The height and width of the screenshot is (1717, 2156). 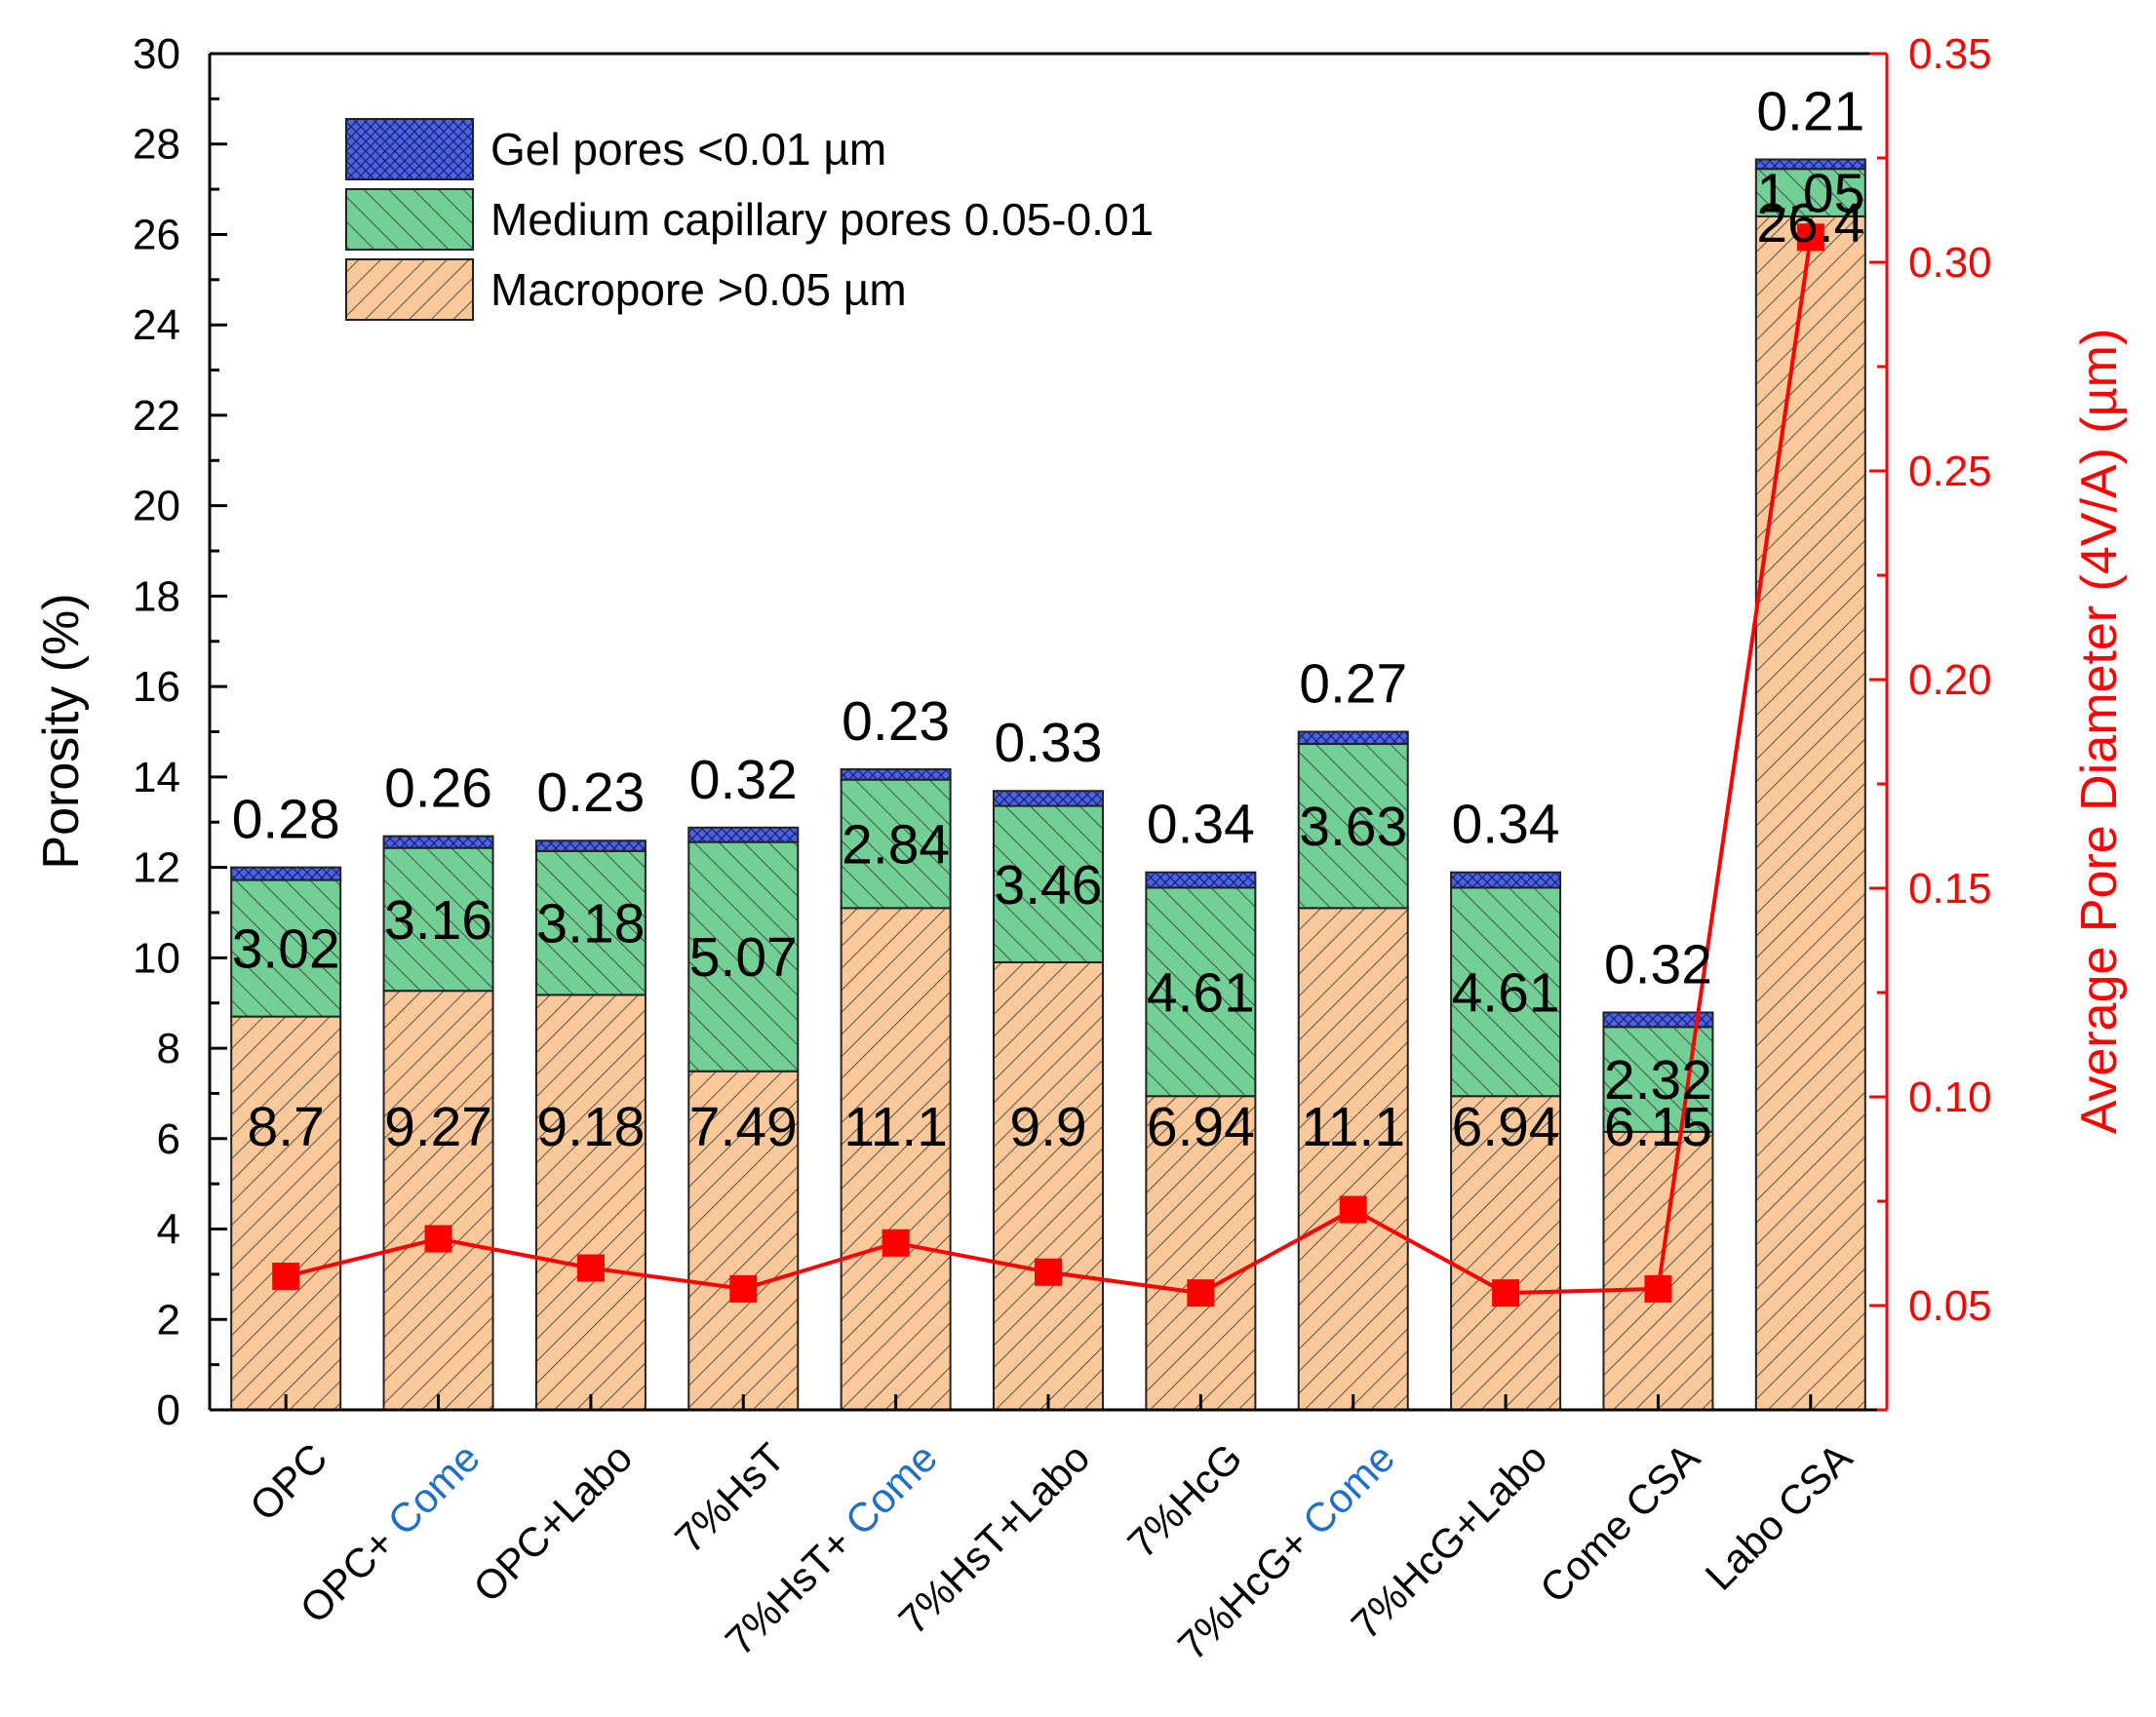 What do you see at coordinates (895, 1127) in the screenshot?
I see `data-label-macropore: 11.1` at bounding box center [895, 1127].